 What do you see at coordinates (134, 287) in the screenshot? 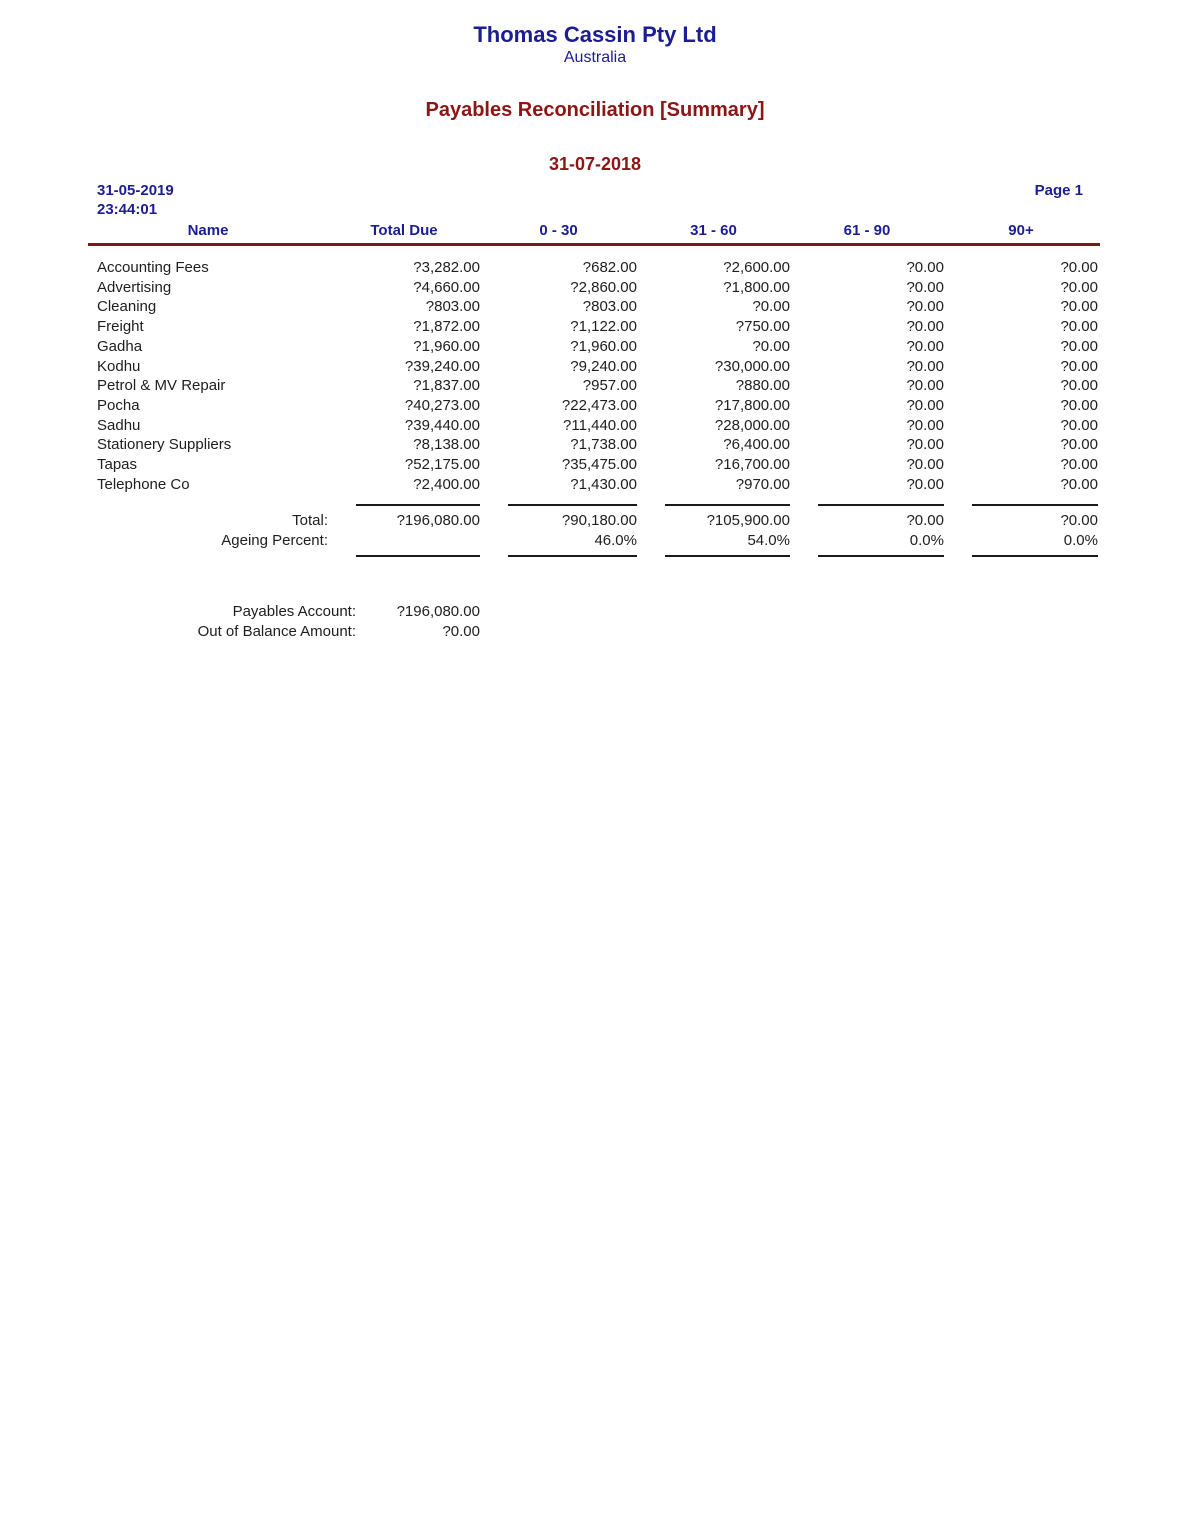
I see `row-name: Advertising` at bounding box center [134, 287].